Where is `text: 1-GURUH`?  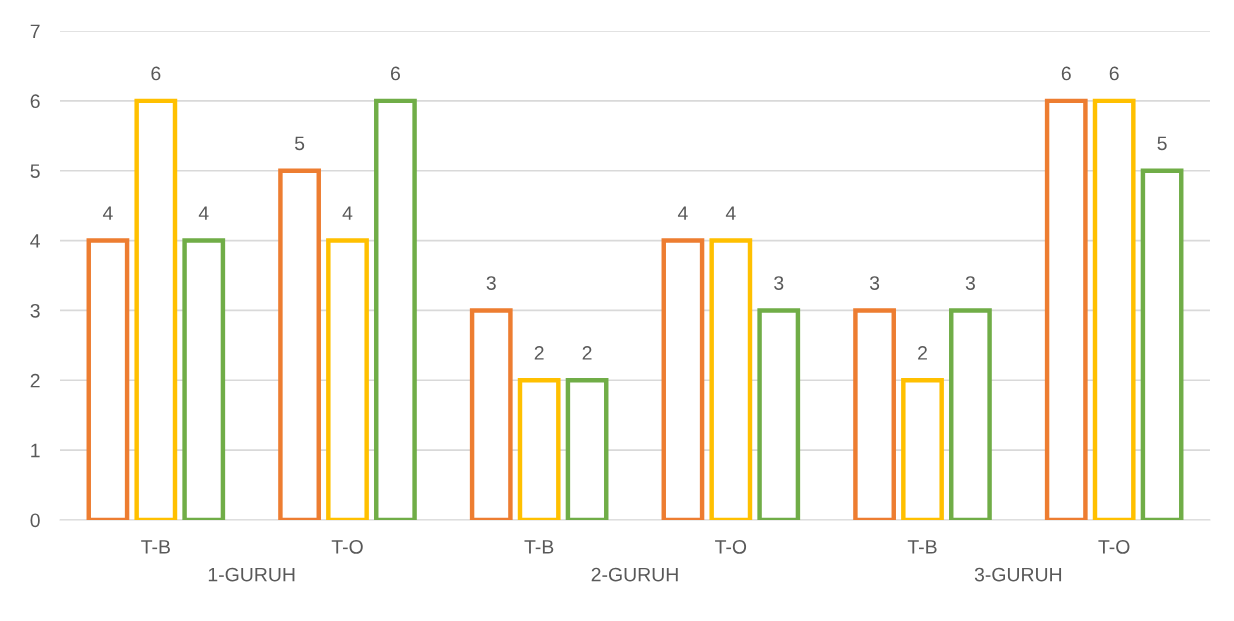 text: 1-GURUH is located at coordinates (251, 574).